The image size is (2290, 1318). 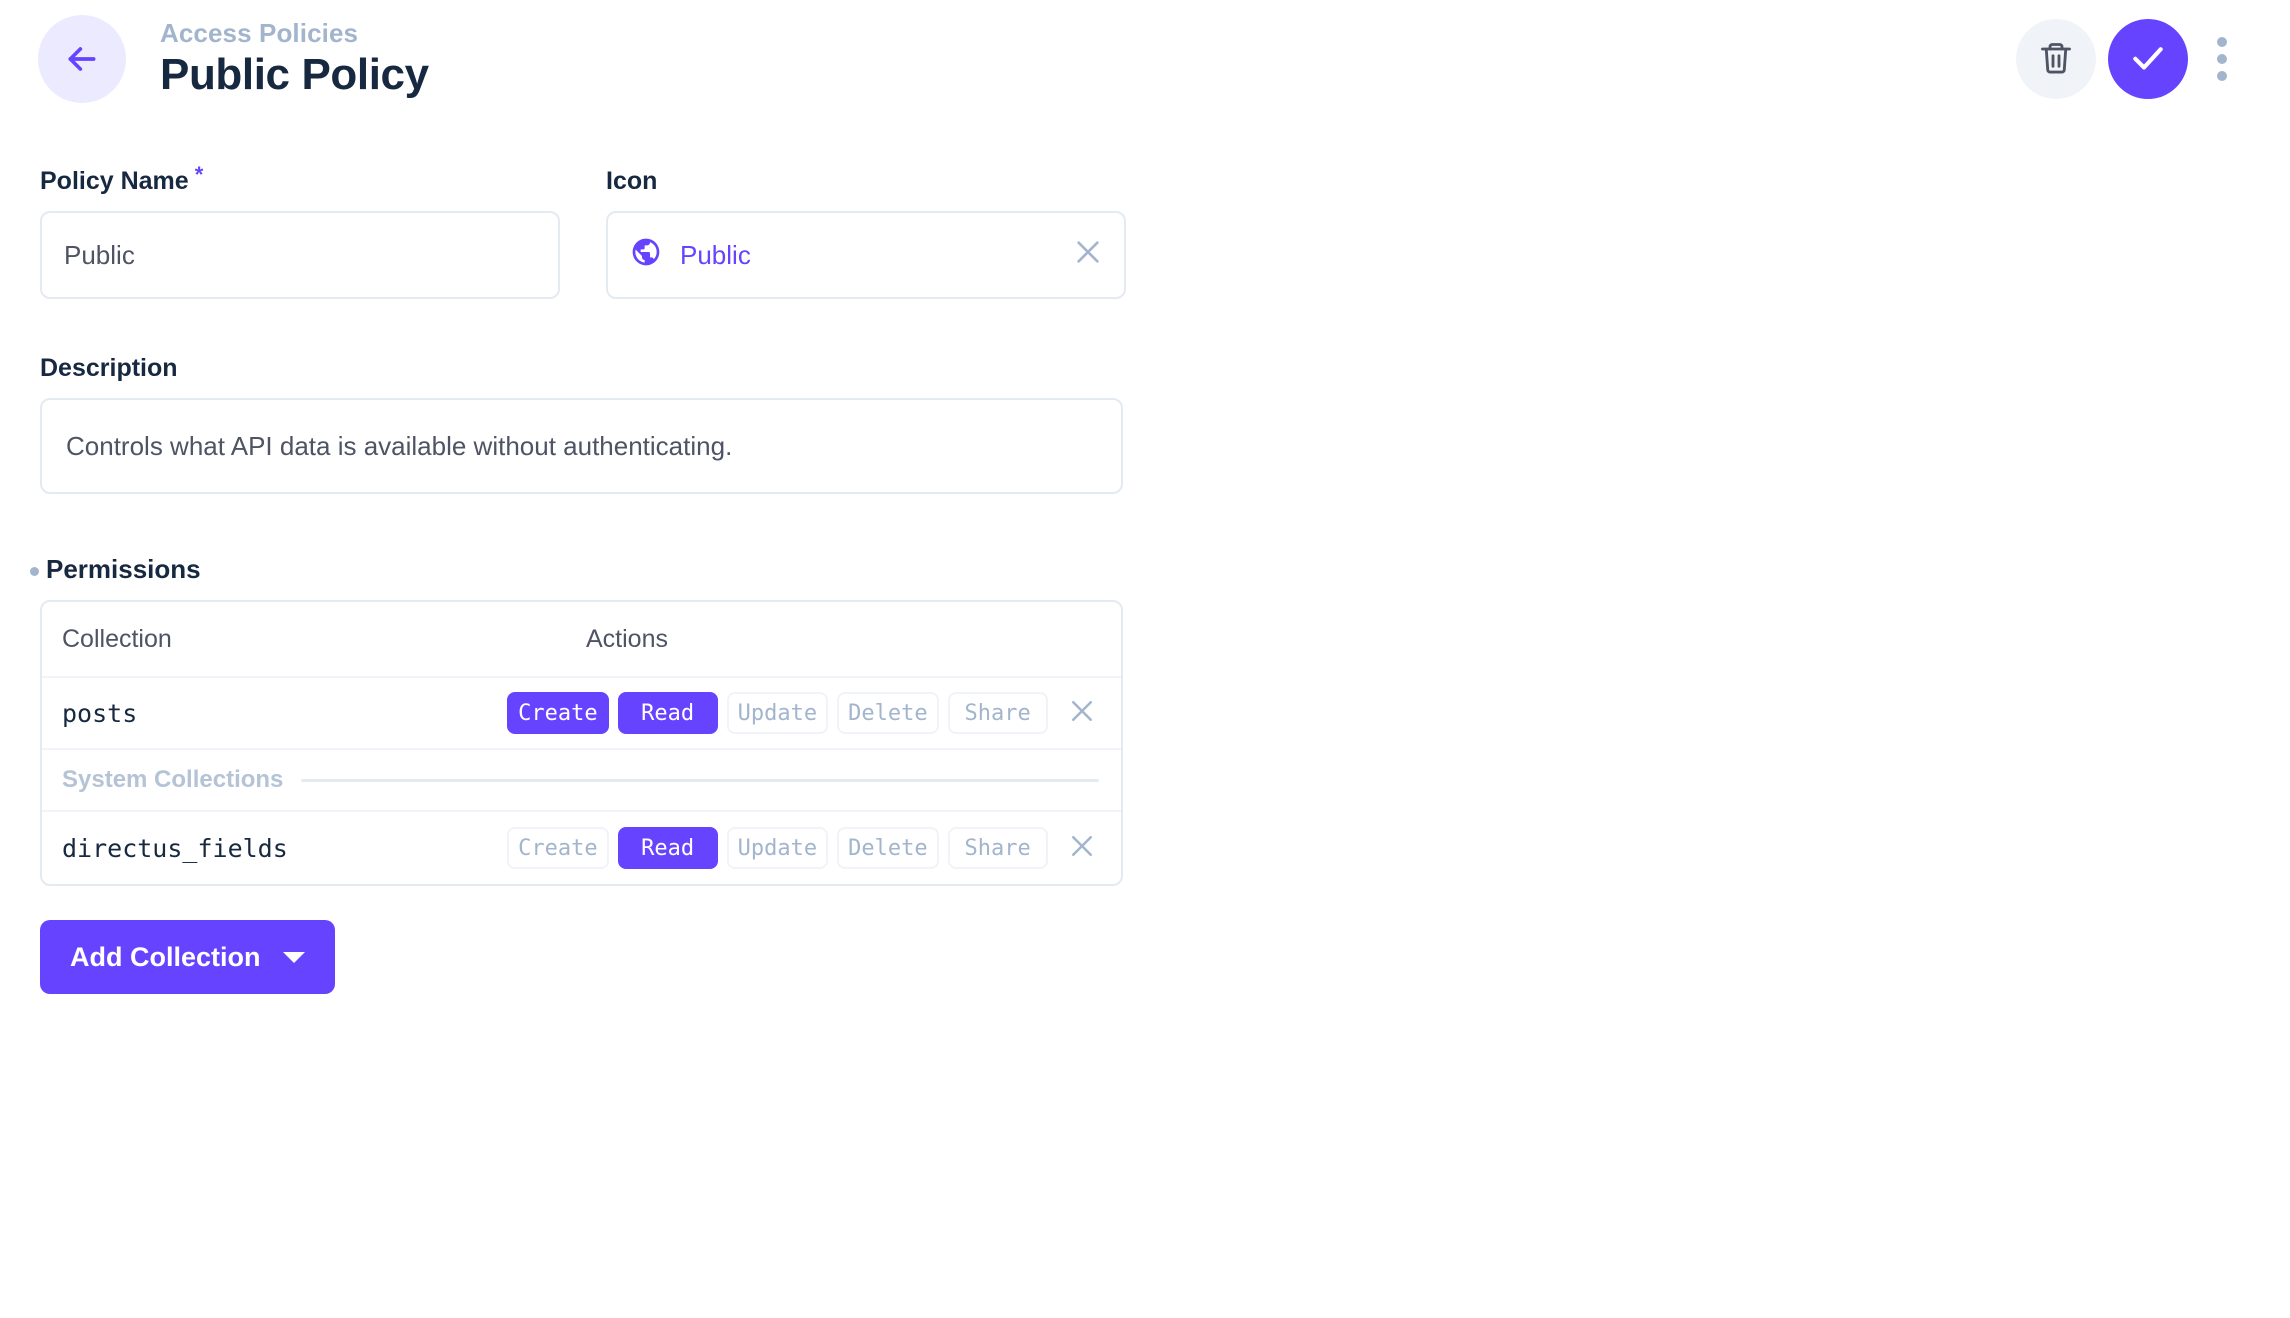 I want to click on save-button, so click(x=2148, y=59).